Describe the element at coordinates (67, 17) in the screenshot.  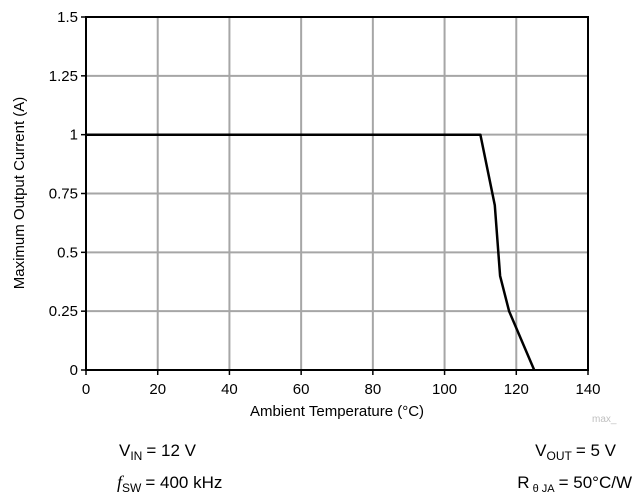
I see `y-tick-label: 1.5` at that location.